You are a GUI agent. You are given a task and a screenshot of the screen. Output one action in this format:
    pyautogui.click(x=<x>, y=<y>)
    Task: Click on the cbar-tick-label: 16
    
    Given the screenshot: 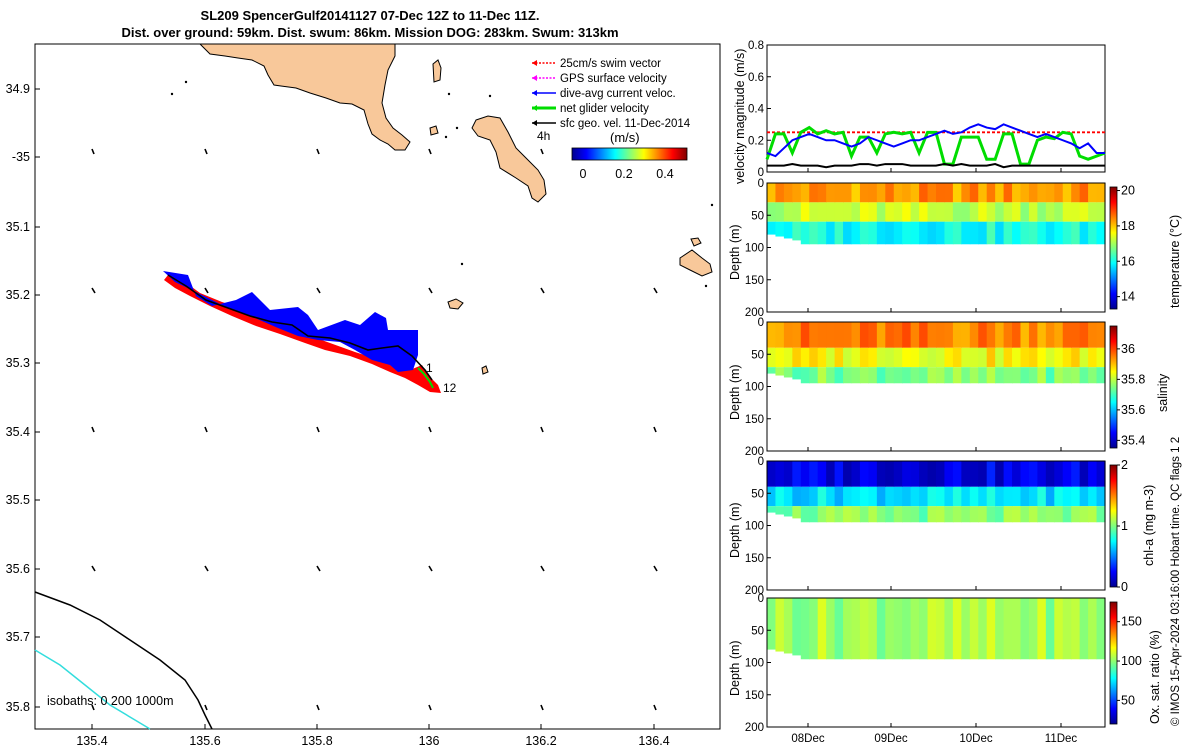 What is the action you would take?
    pyautogui.click(x=1128, y=261)
    